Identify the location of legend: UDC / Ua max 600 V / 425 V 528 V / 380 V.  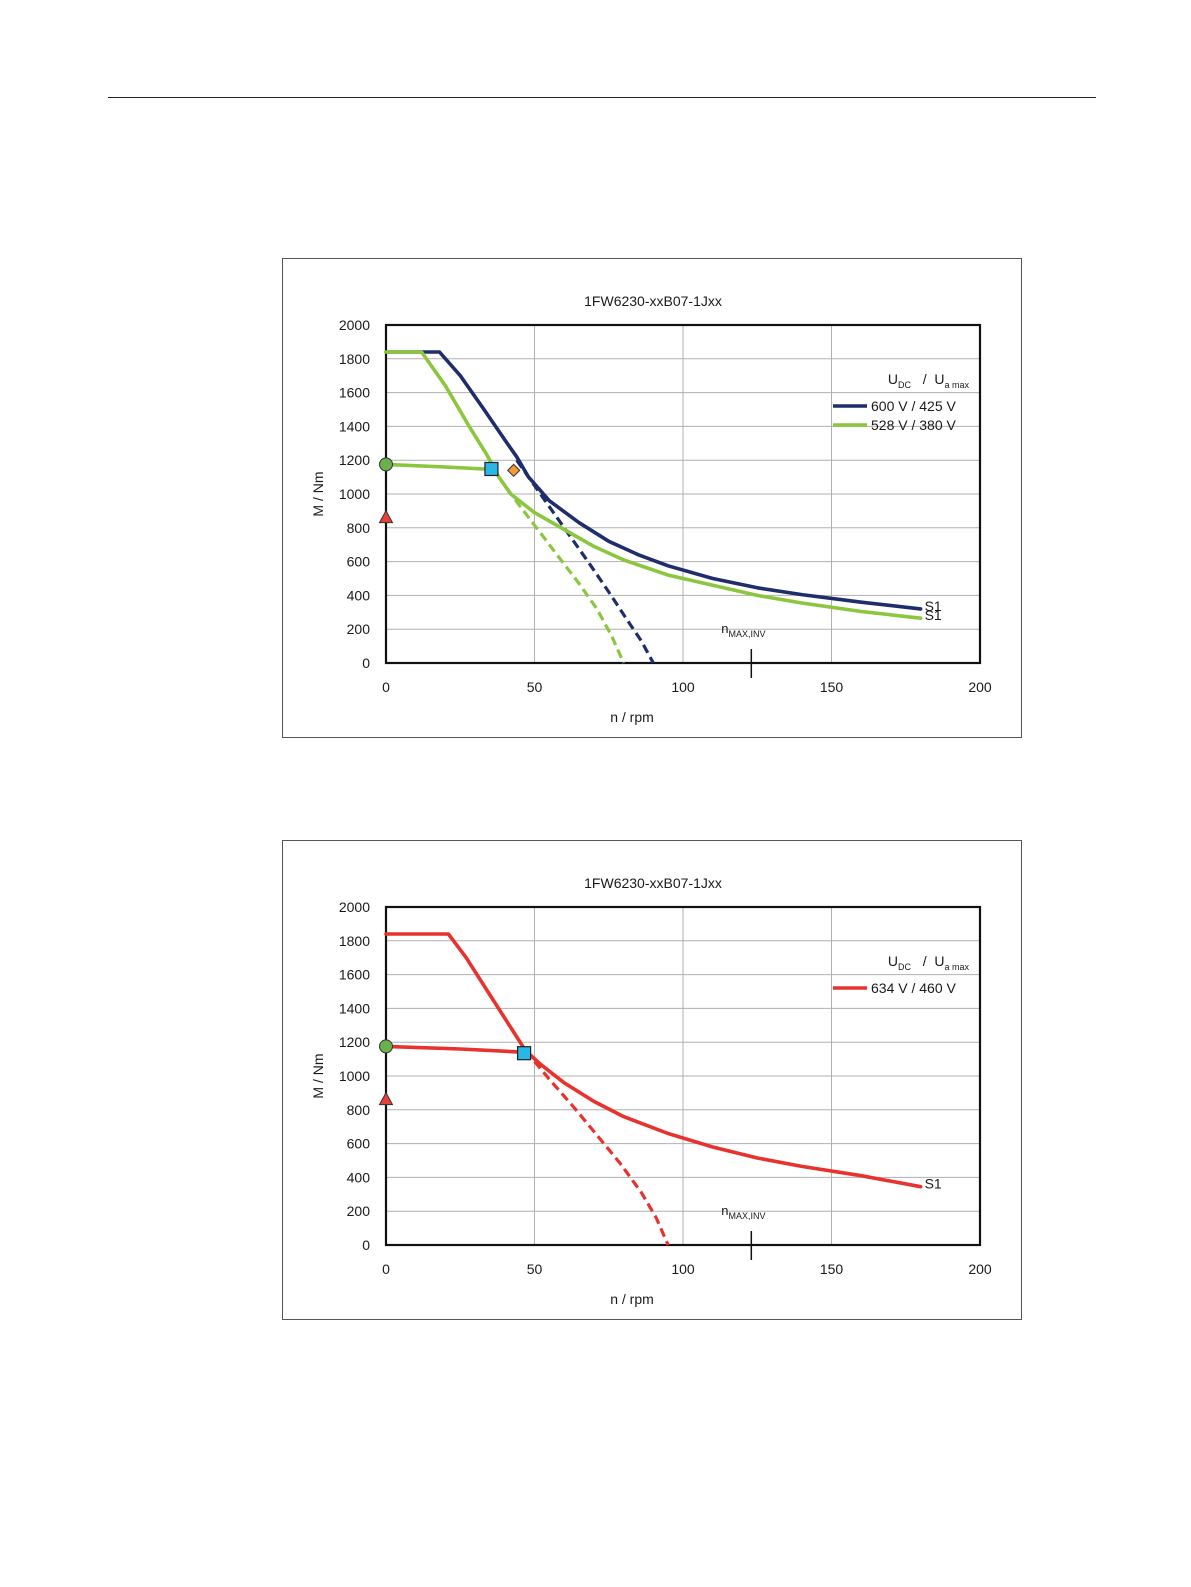
(901, 402).